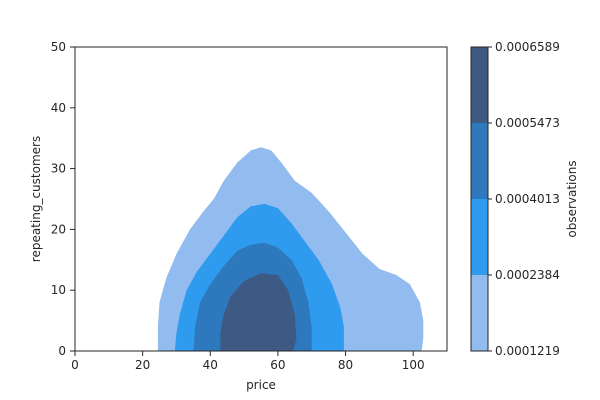  What do you see at coordinates (527, 47) in the screenshot?
I see `colorbar-tick-label: 0.0006589` at bounding box center [527, 47].